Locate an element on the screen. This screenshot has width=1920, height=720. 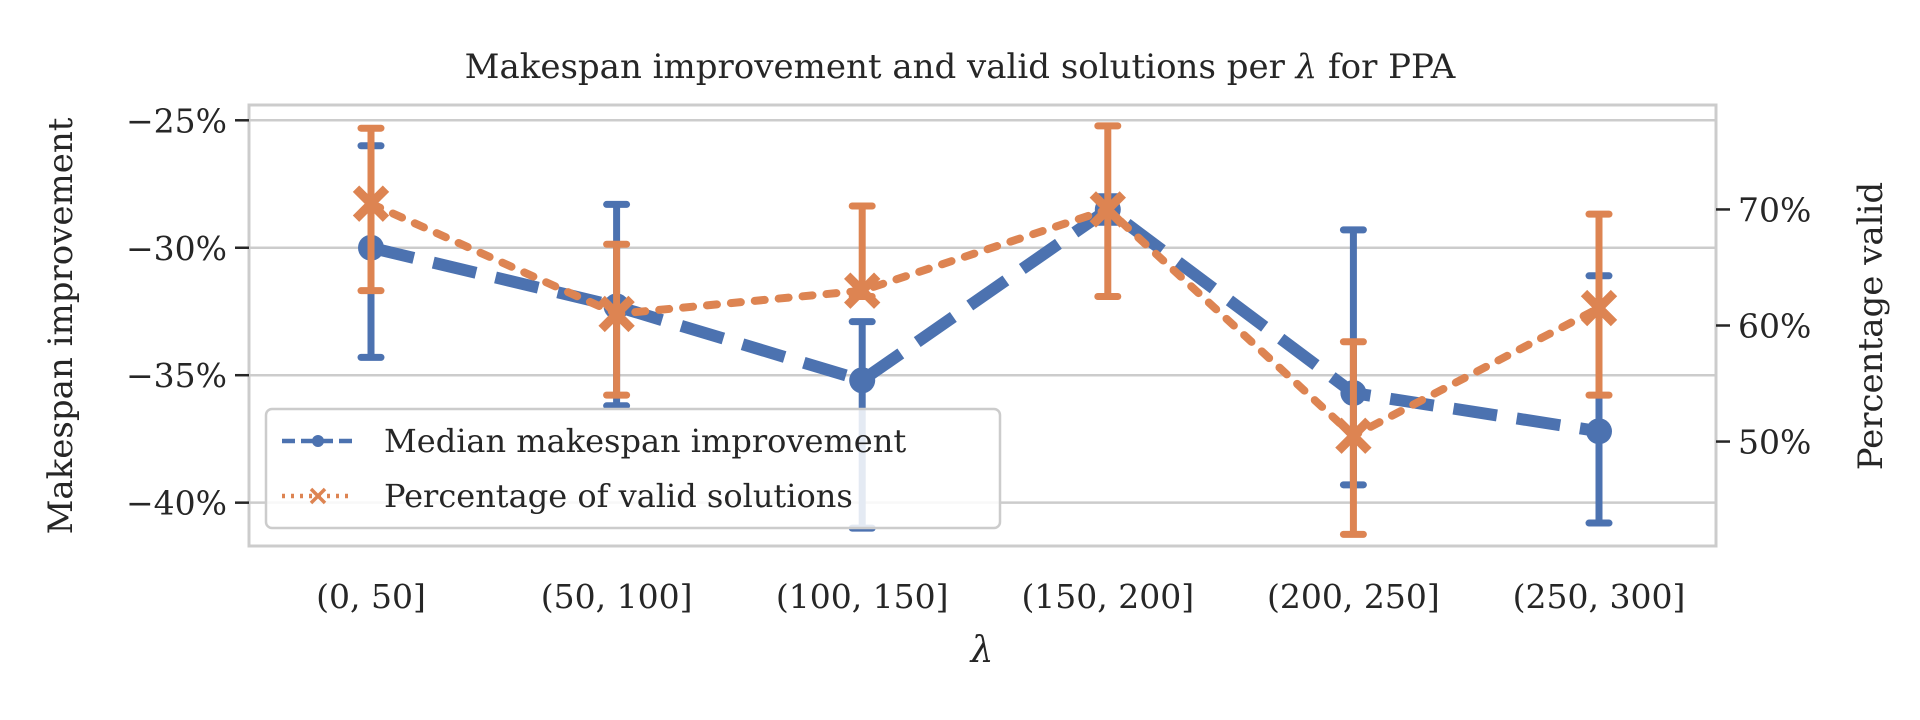
legend-label: Percentage of valid solutions is located at coordinates (618, 496).